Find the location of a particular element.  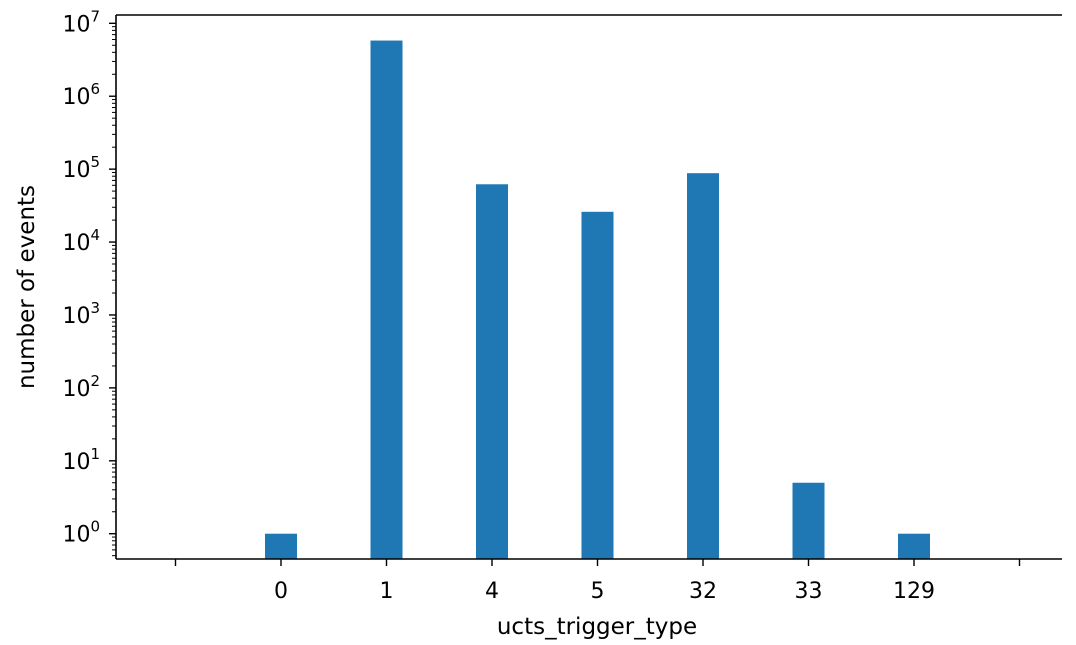

x-tick-label: 32 is located at coordinates (703, 591).